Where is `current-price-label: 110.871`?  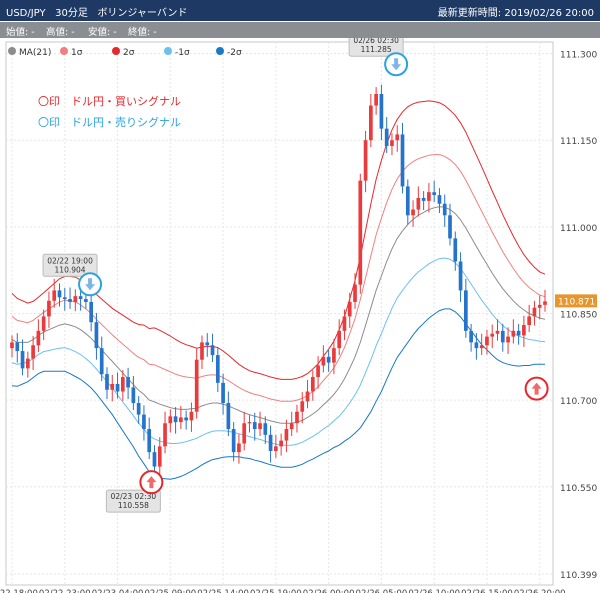 current-price-label: 110.871 is located at coordinates (576, 302).